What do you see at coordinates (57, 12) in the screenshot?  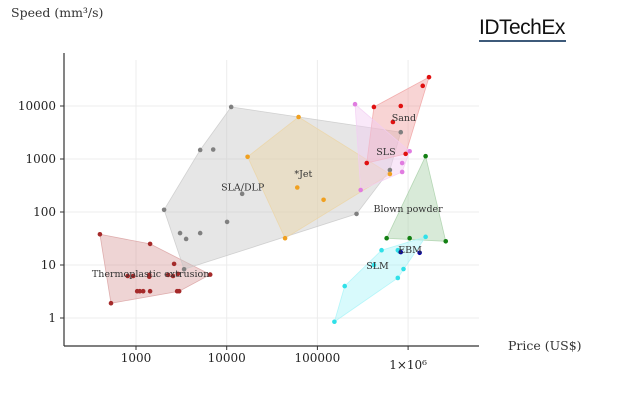 I see `y-axis-label: Speed (mm³/s)` at bounding box center [57, 12].